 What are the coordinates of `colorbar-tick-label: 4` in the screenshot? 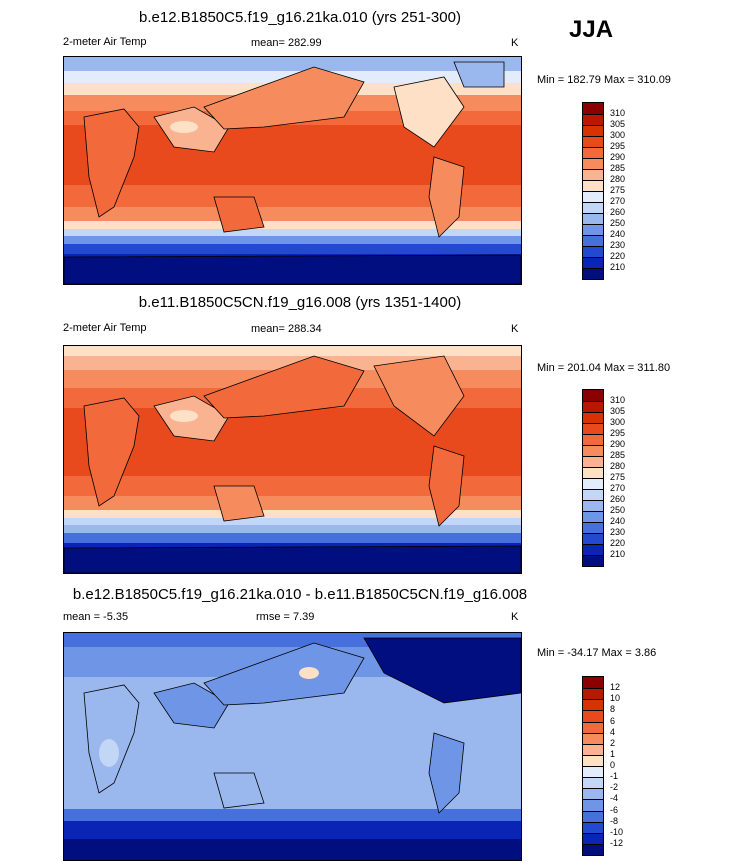 It's located at (613, 731).